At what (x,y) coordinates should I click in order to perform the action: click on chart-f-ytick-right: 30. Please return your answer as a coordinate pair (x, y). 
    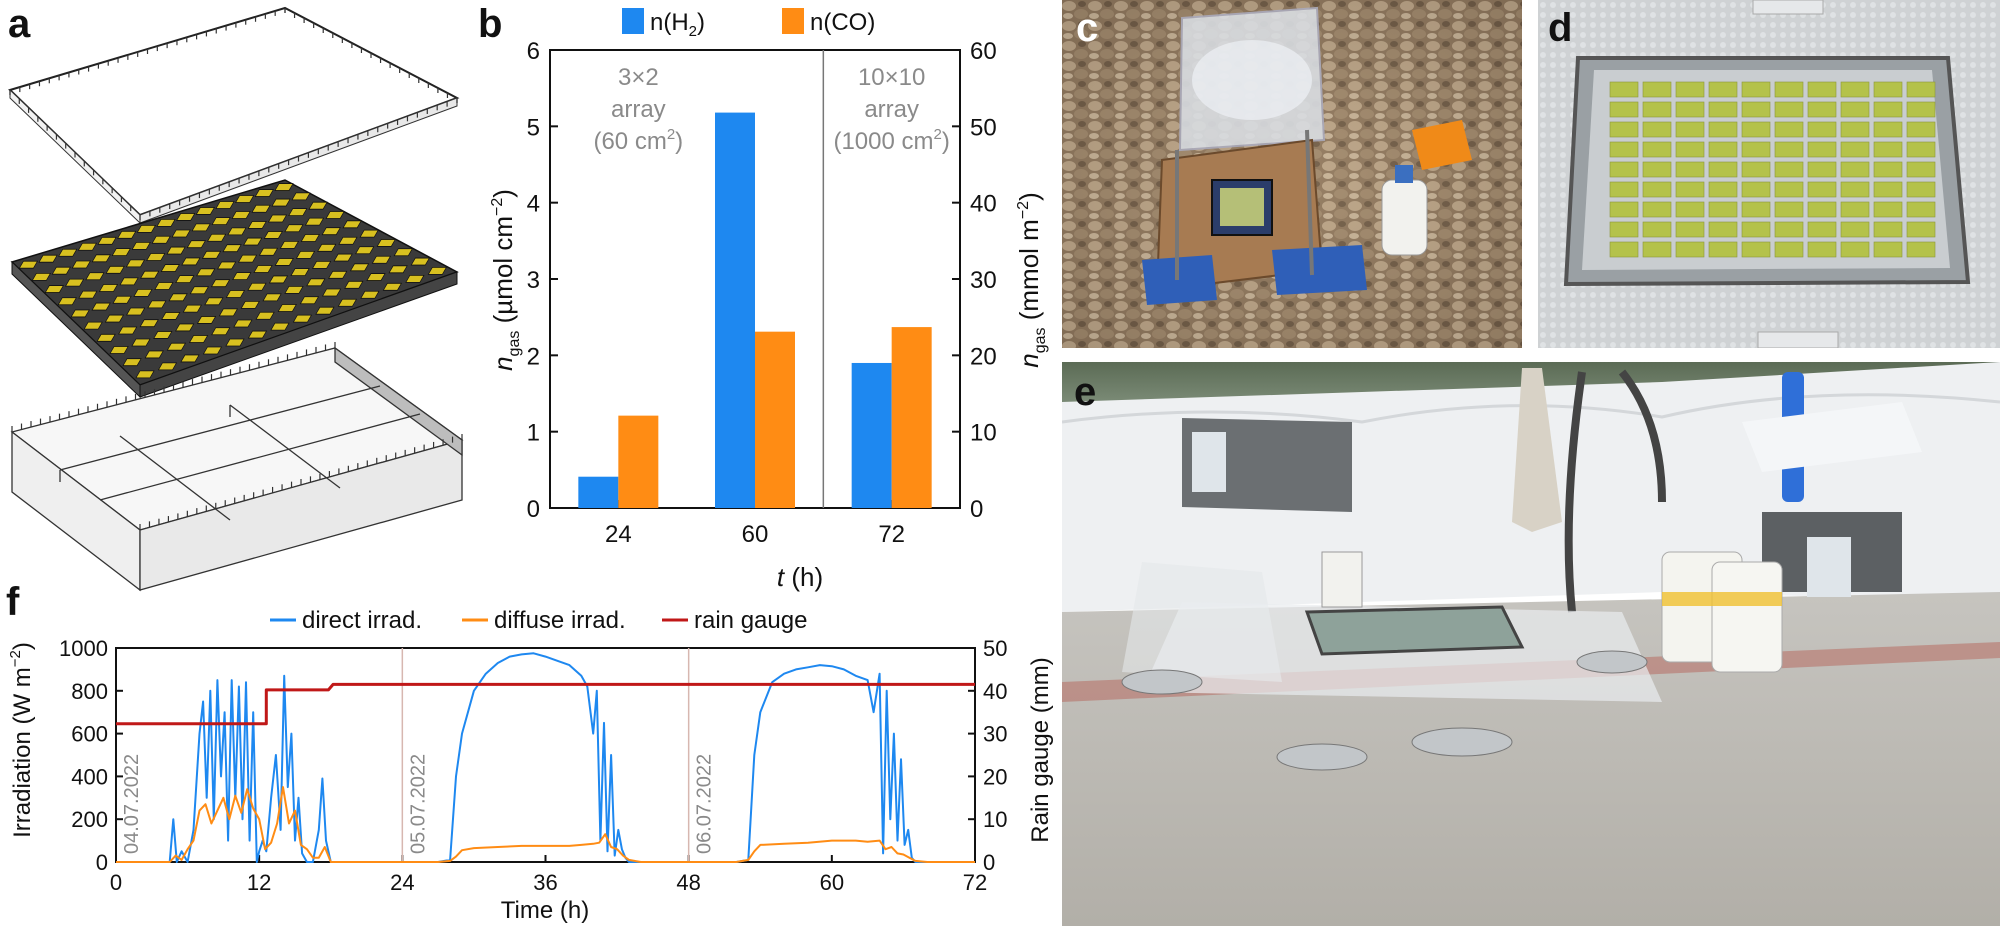
    Looking at the image, I should click on (995, 734).